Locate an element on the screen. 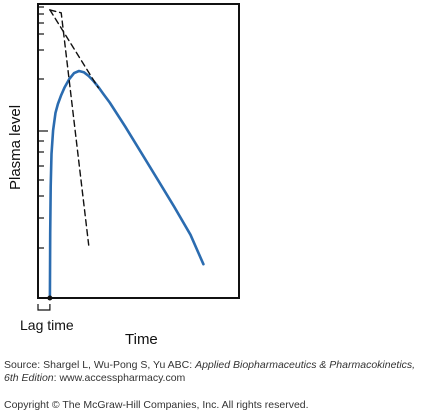 This screenshot has height=412, width=440. source-edition: 6th Edition is located at coordinates (29, 378).